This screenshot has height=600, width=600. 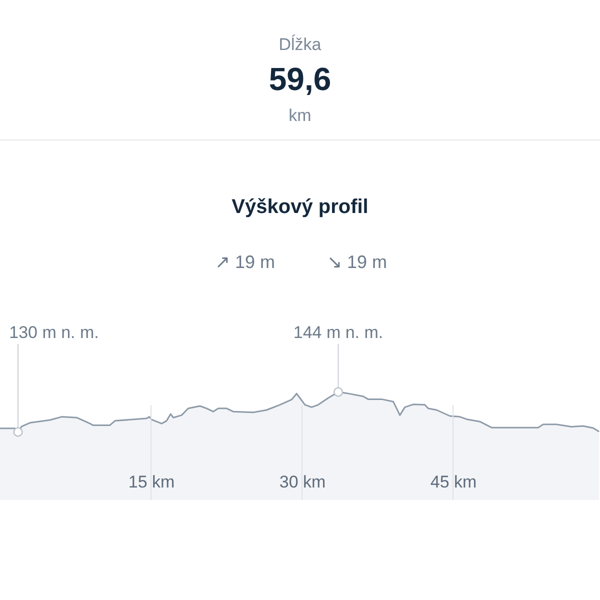 What do you see at coordinates (245, 262) in the screenshot?
I see `text: ↗ 19 m` at bounding box center [245, 262].